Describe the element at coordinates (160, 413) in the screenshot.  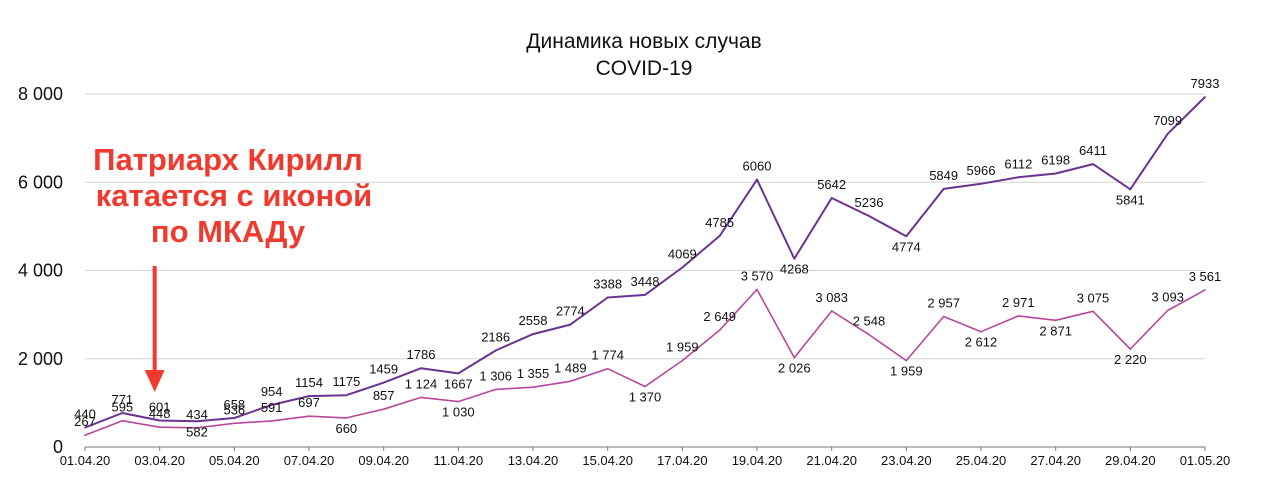
I see `data-label: 448` at that location.